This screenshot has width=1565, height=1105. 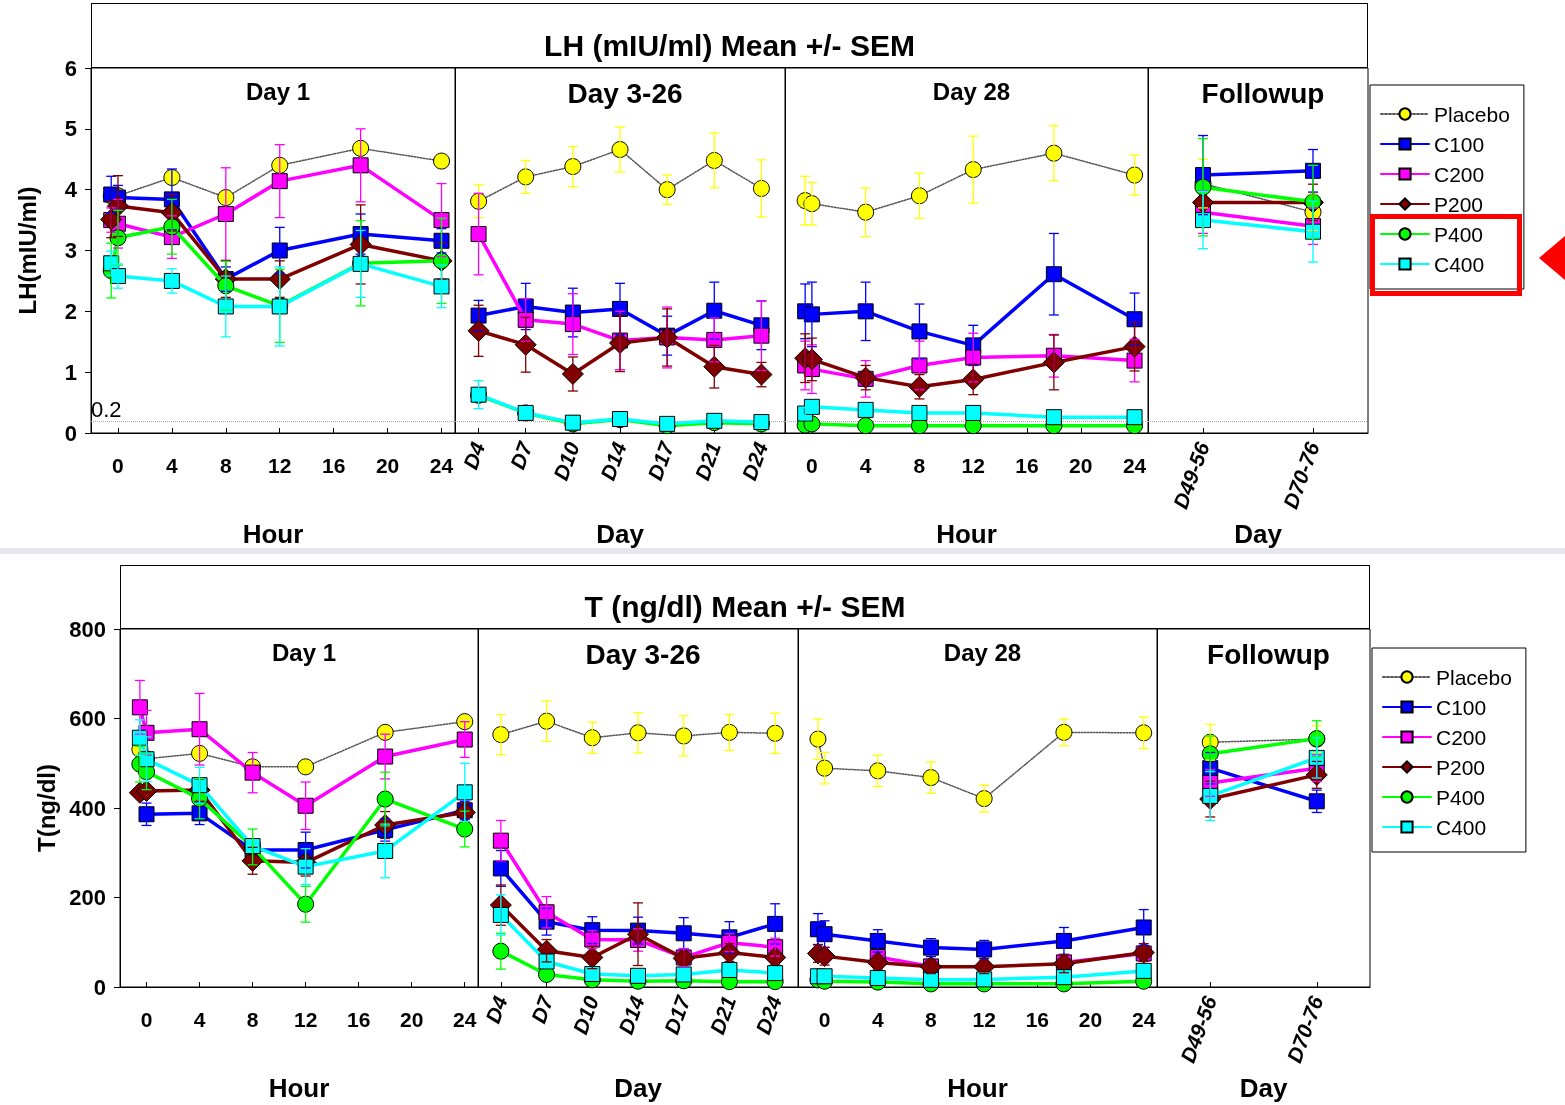 I want to click on y-axis-title: T(ng/dl), so click(x=46, y=808).